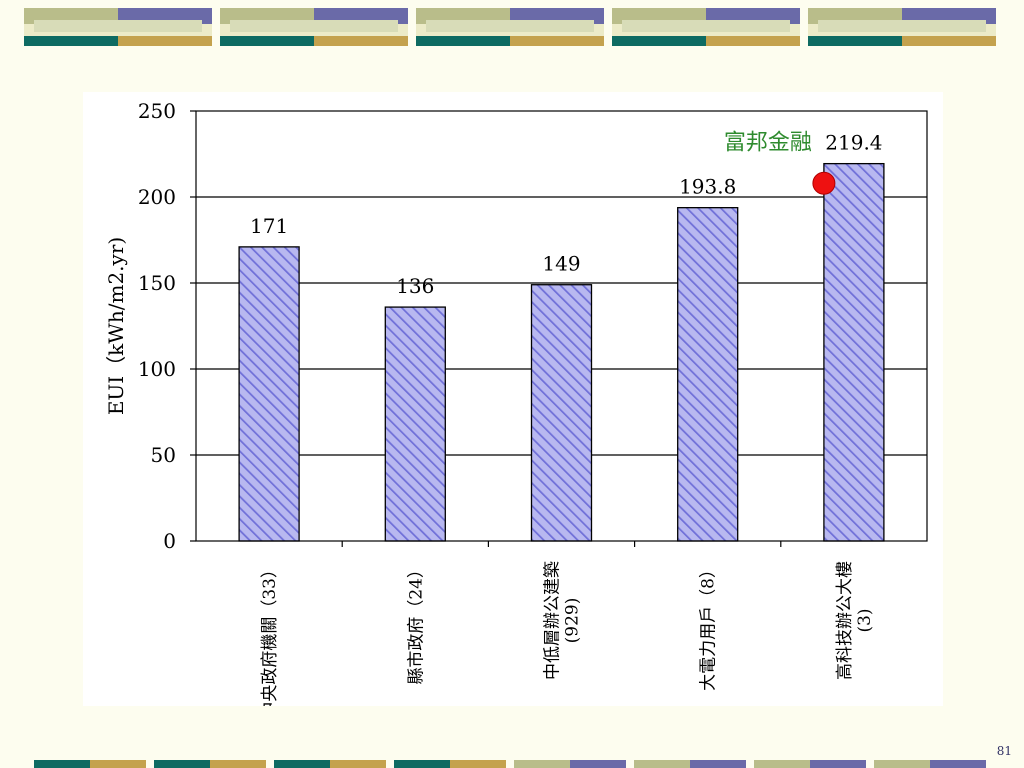 Image resolution: width=1024 pixels, height=768 pixels. I want to click on y-tick-label: 50, so click(163, 455).